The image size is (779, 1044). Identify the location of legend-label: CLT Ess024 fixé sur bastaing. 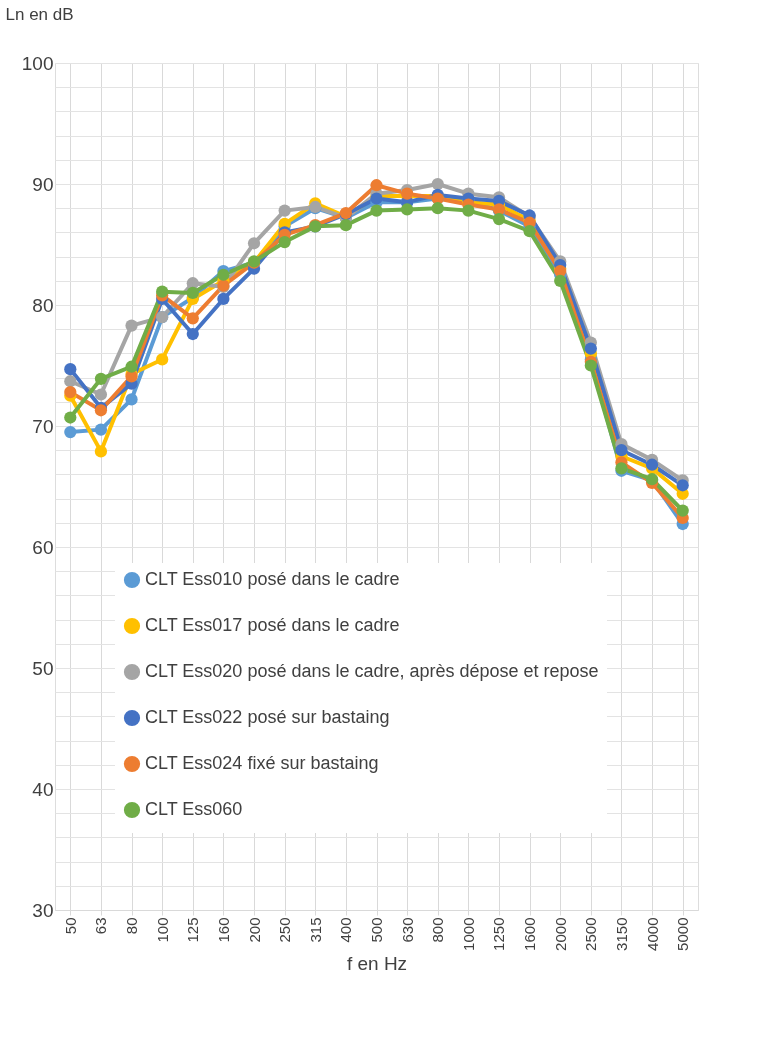
(262, 763).